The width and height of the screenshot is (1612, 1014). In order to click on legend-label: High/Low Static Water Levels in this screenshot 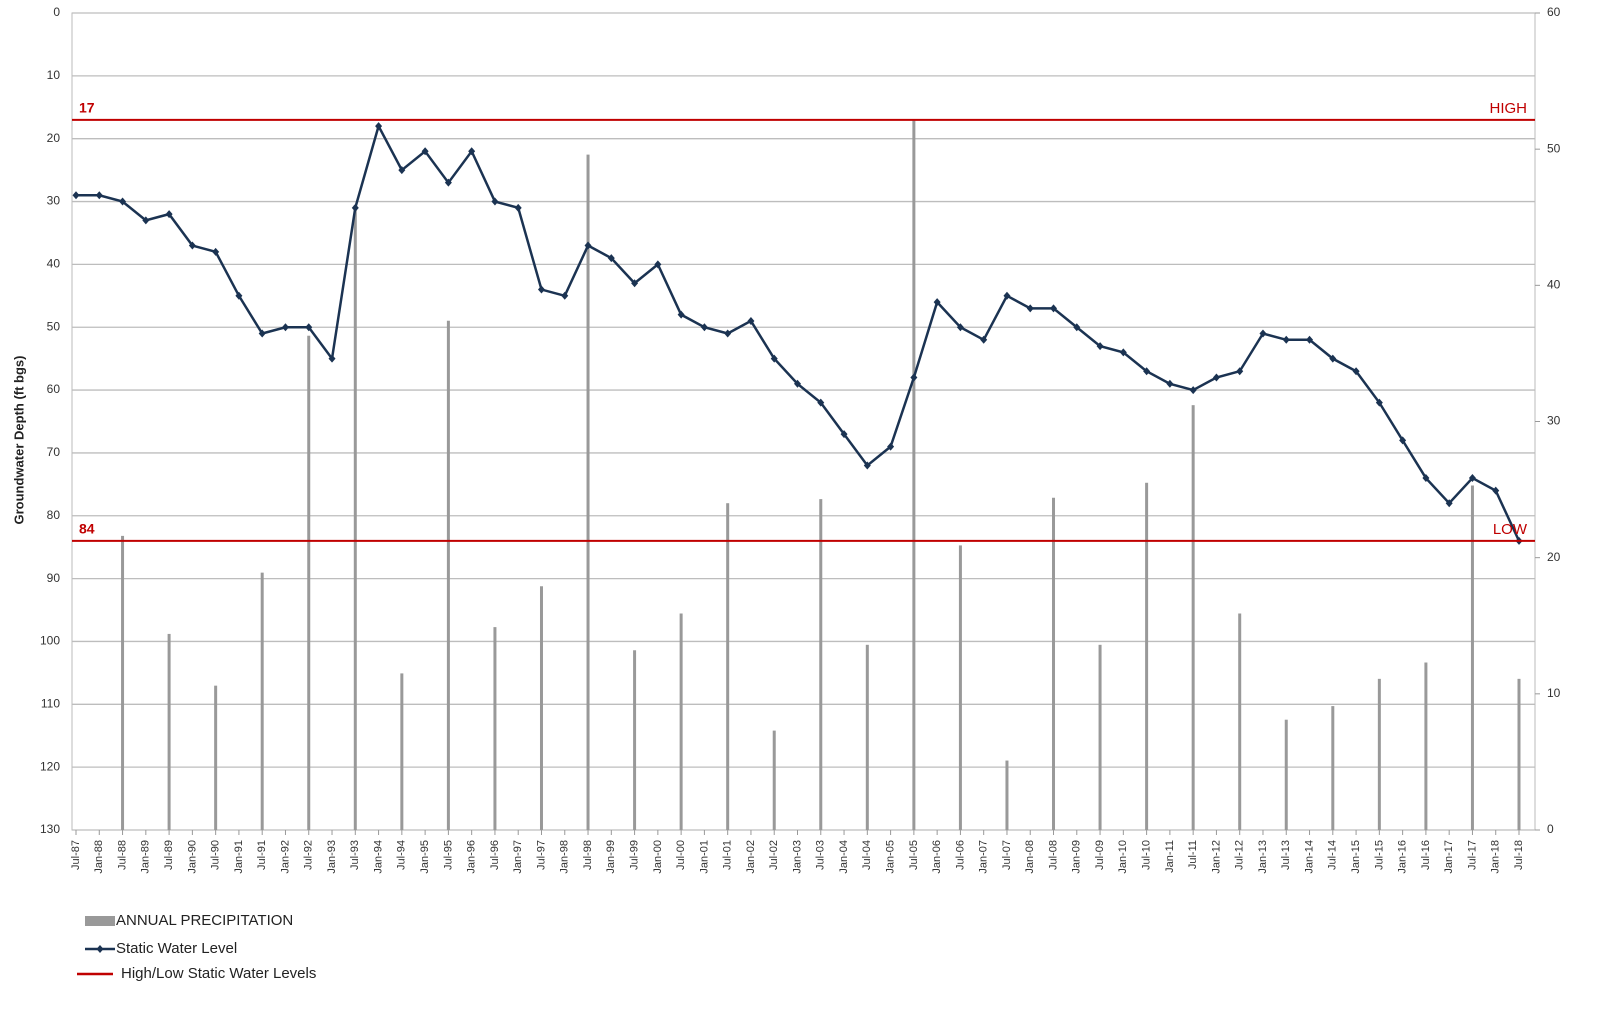, I will do `click(218, 973)`.